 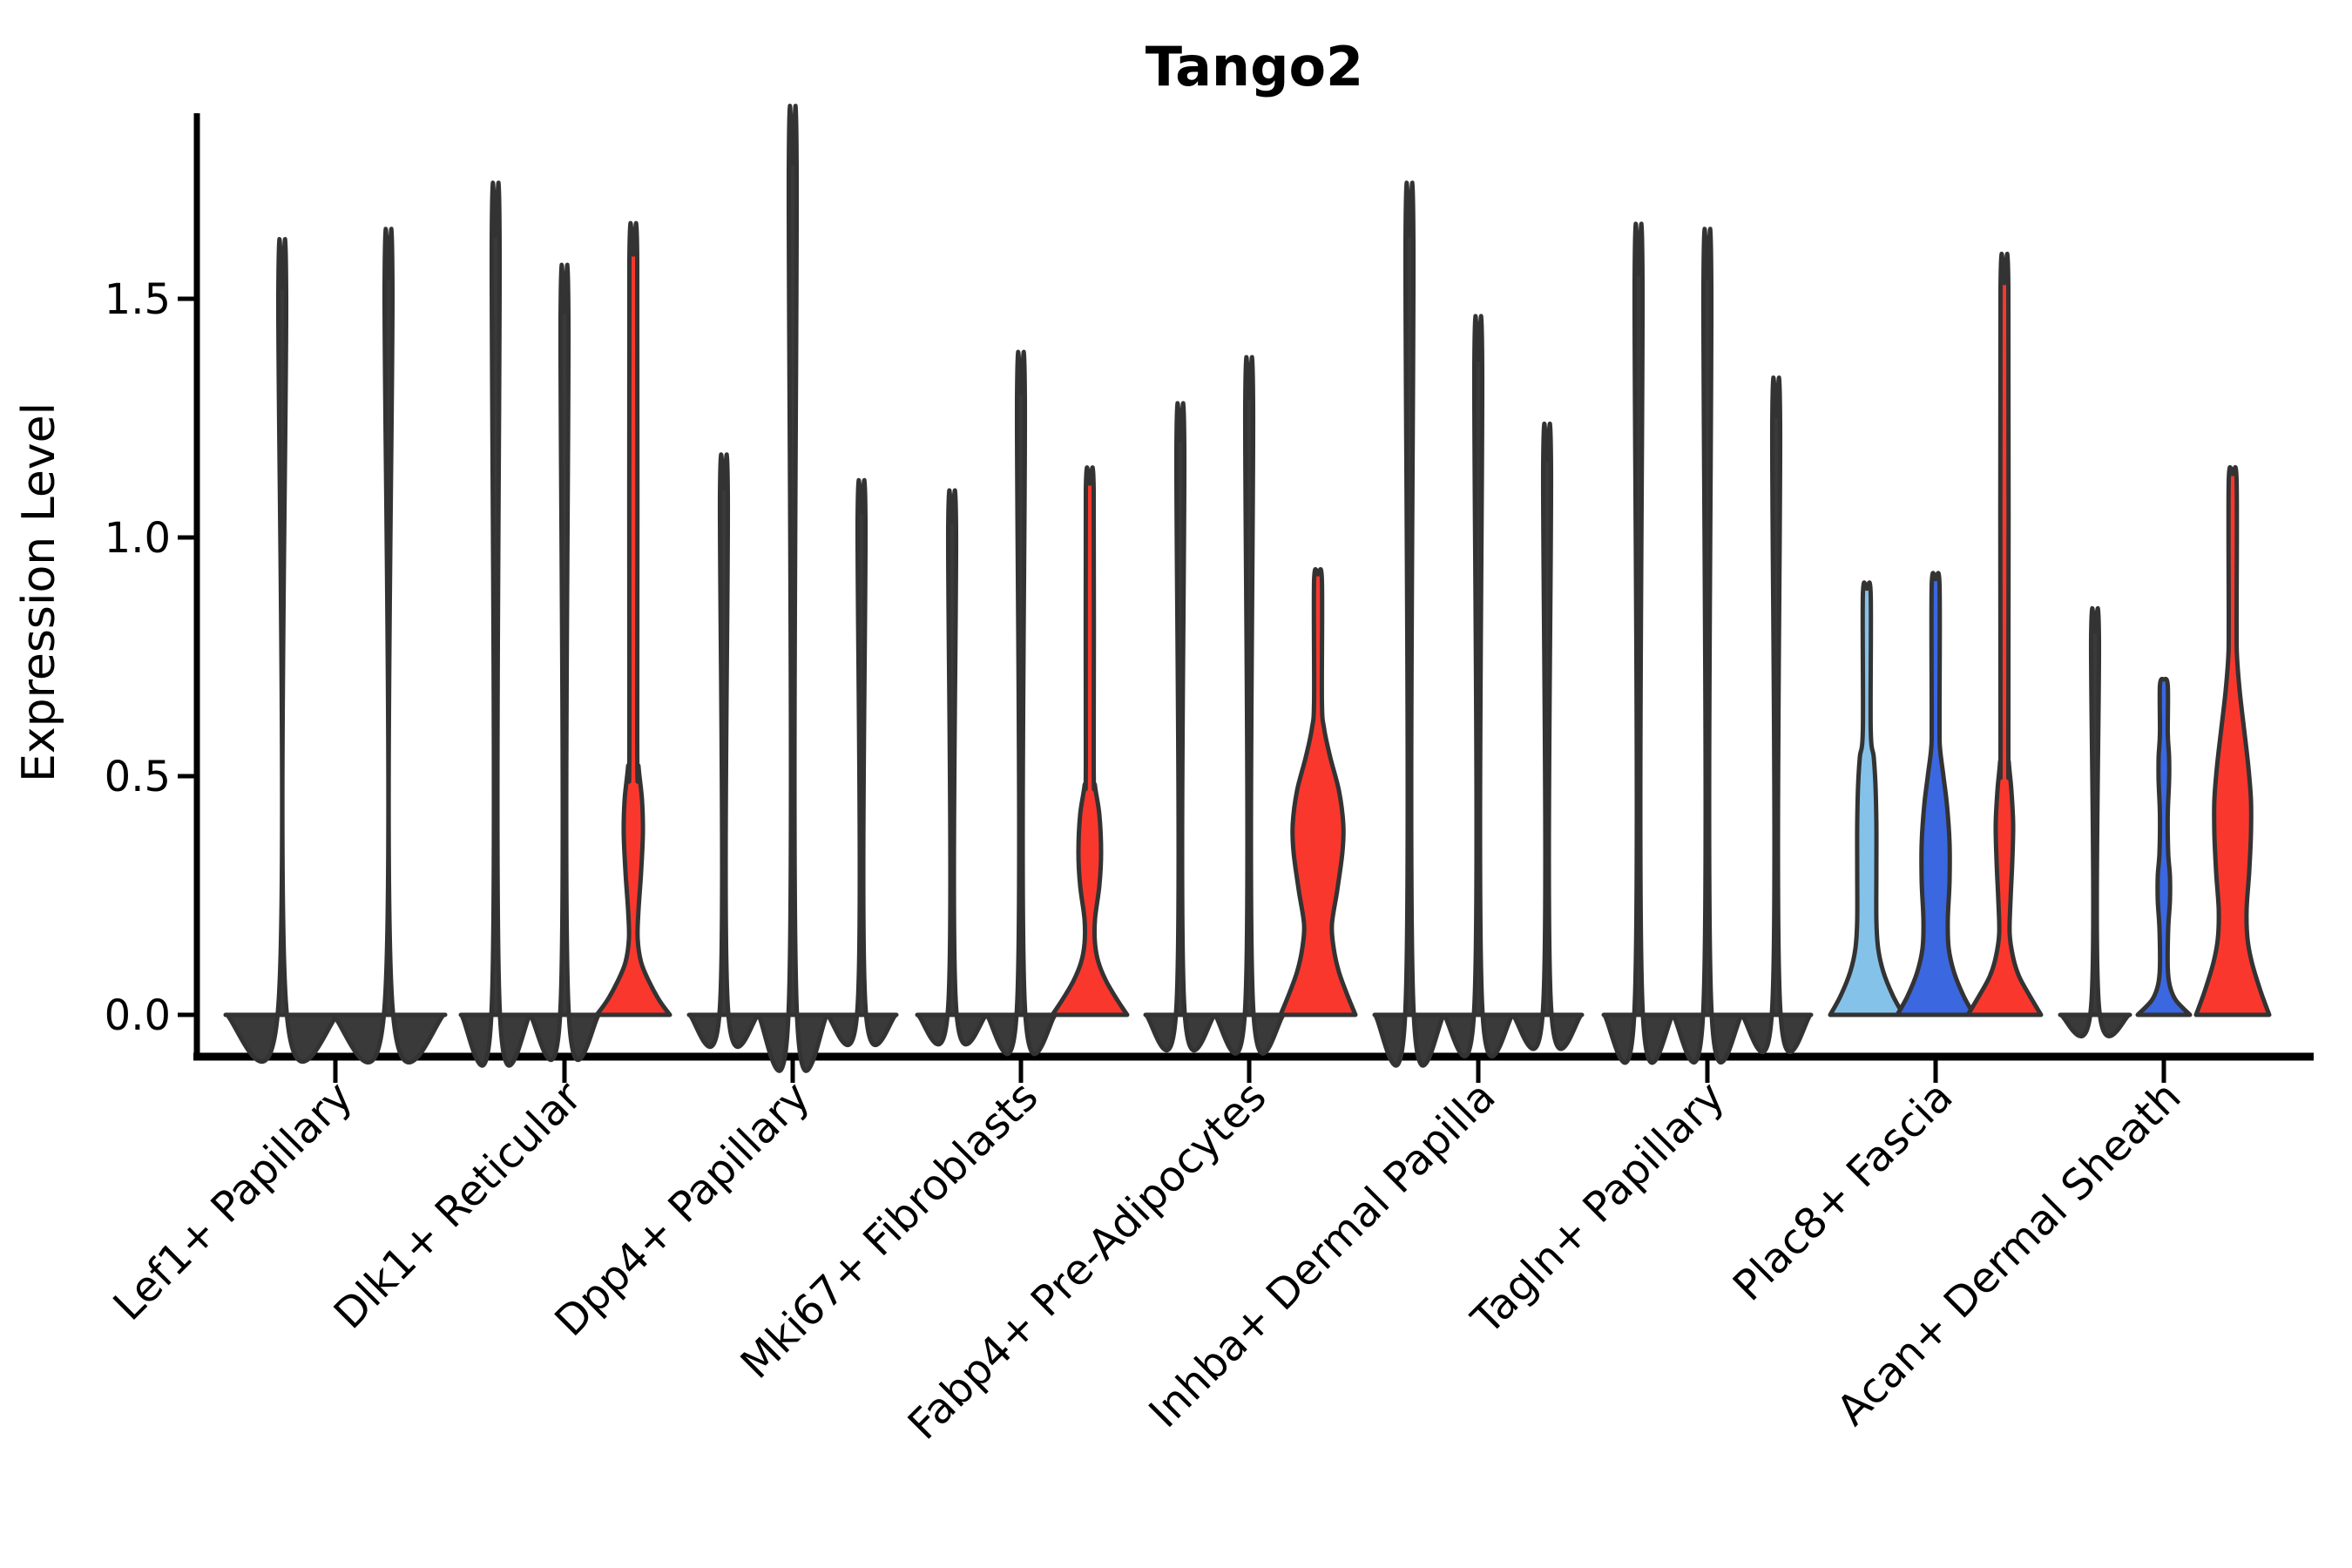 What do you see at coordinates (2232, 741) in the screenshot?
I see `violin-25-acan-dermal-sheath` at bounding box center [2232, 741].